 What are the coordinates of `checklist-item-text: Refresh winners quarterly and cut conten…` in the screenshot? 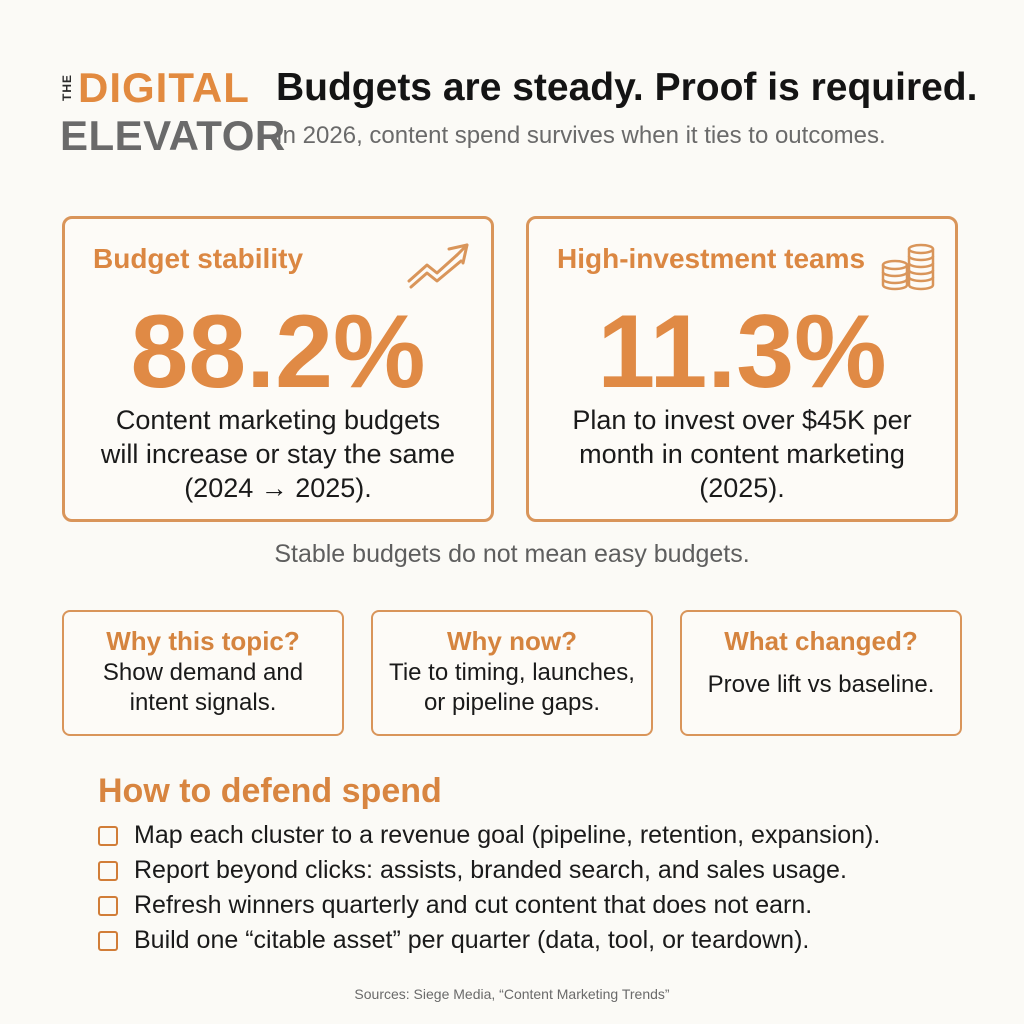 It's located at (473, 905).